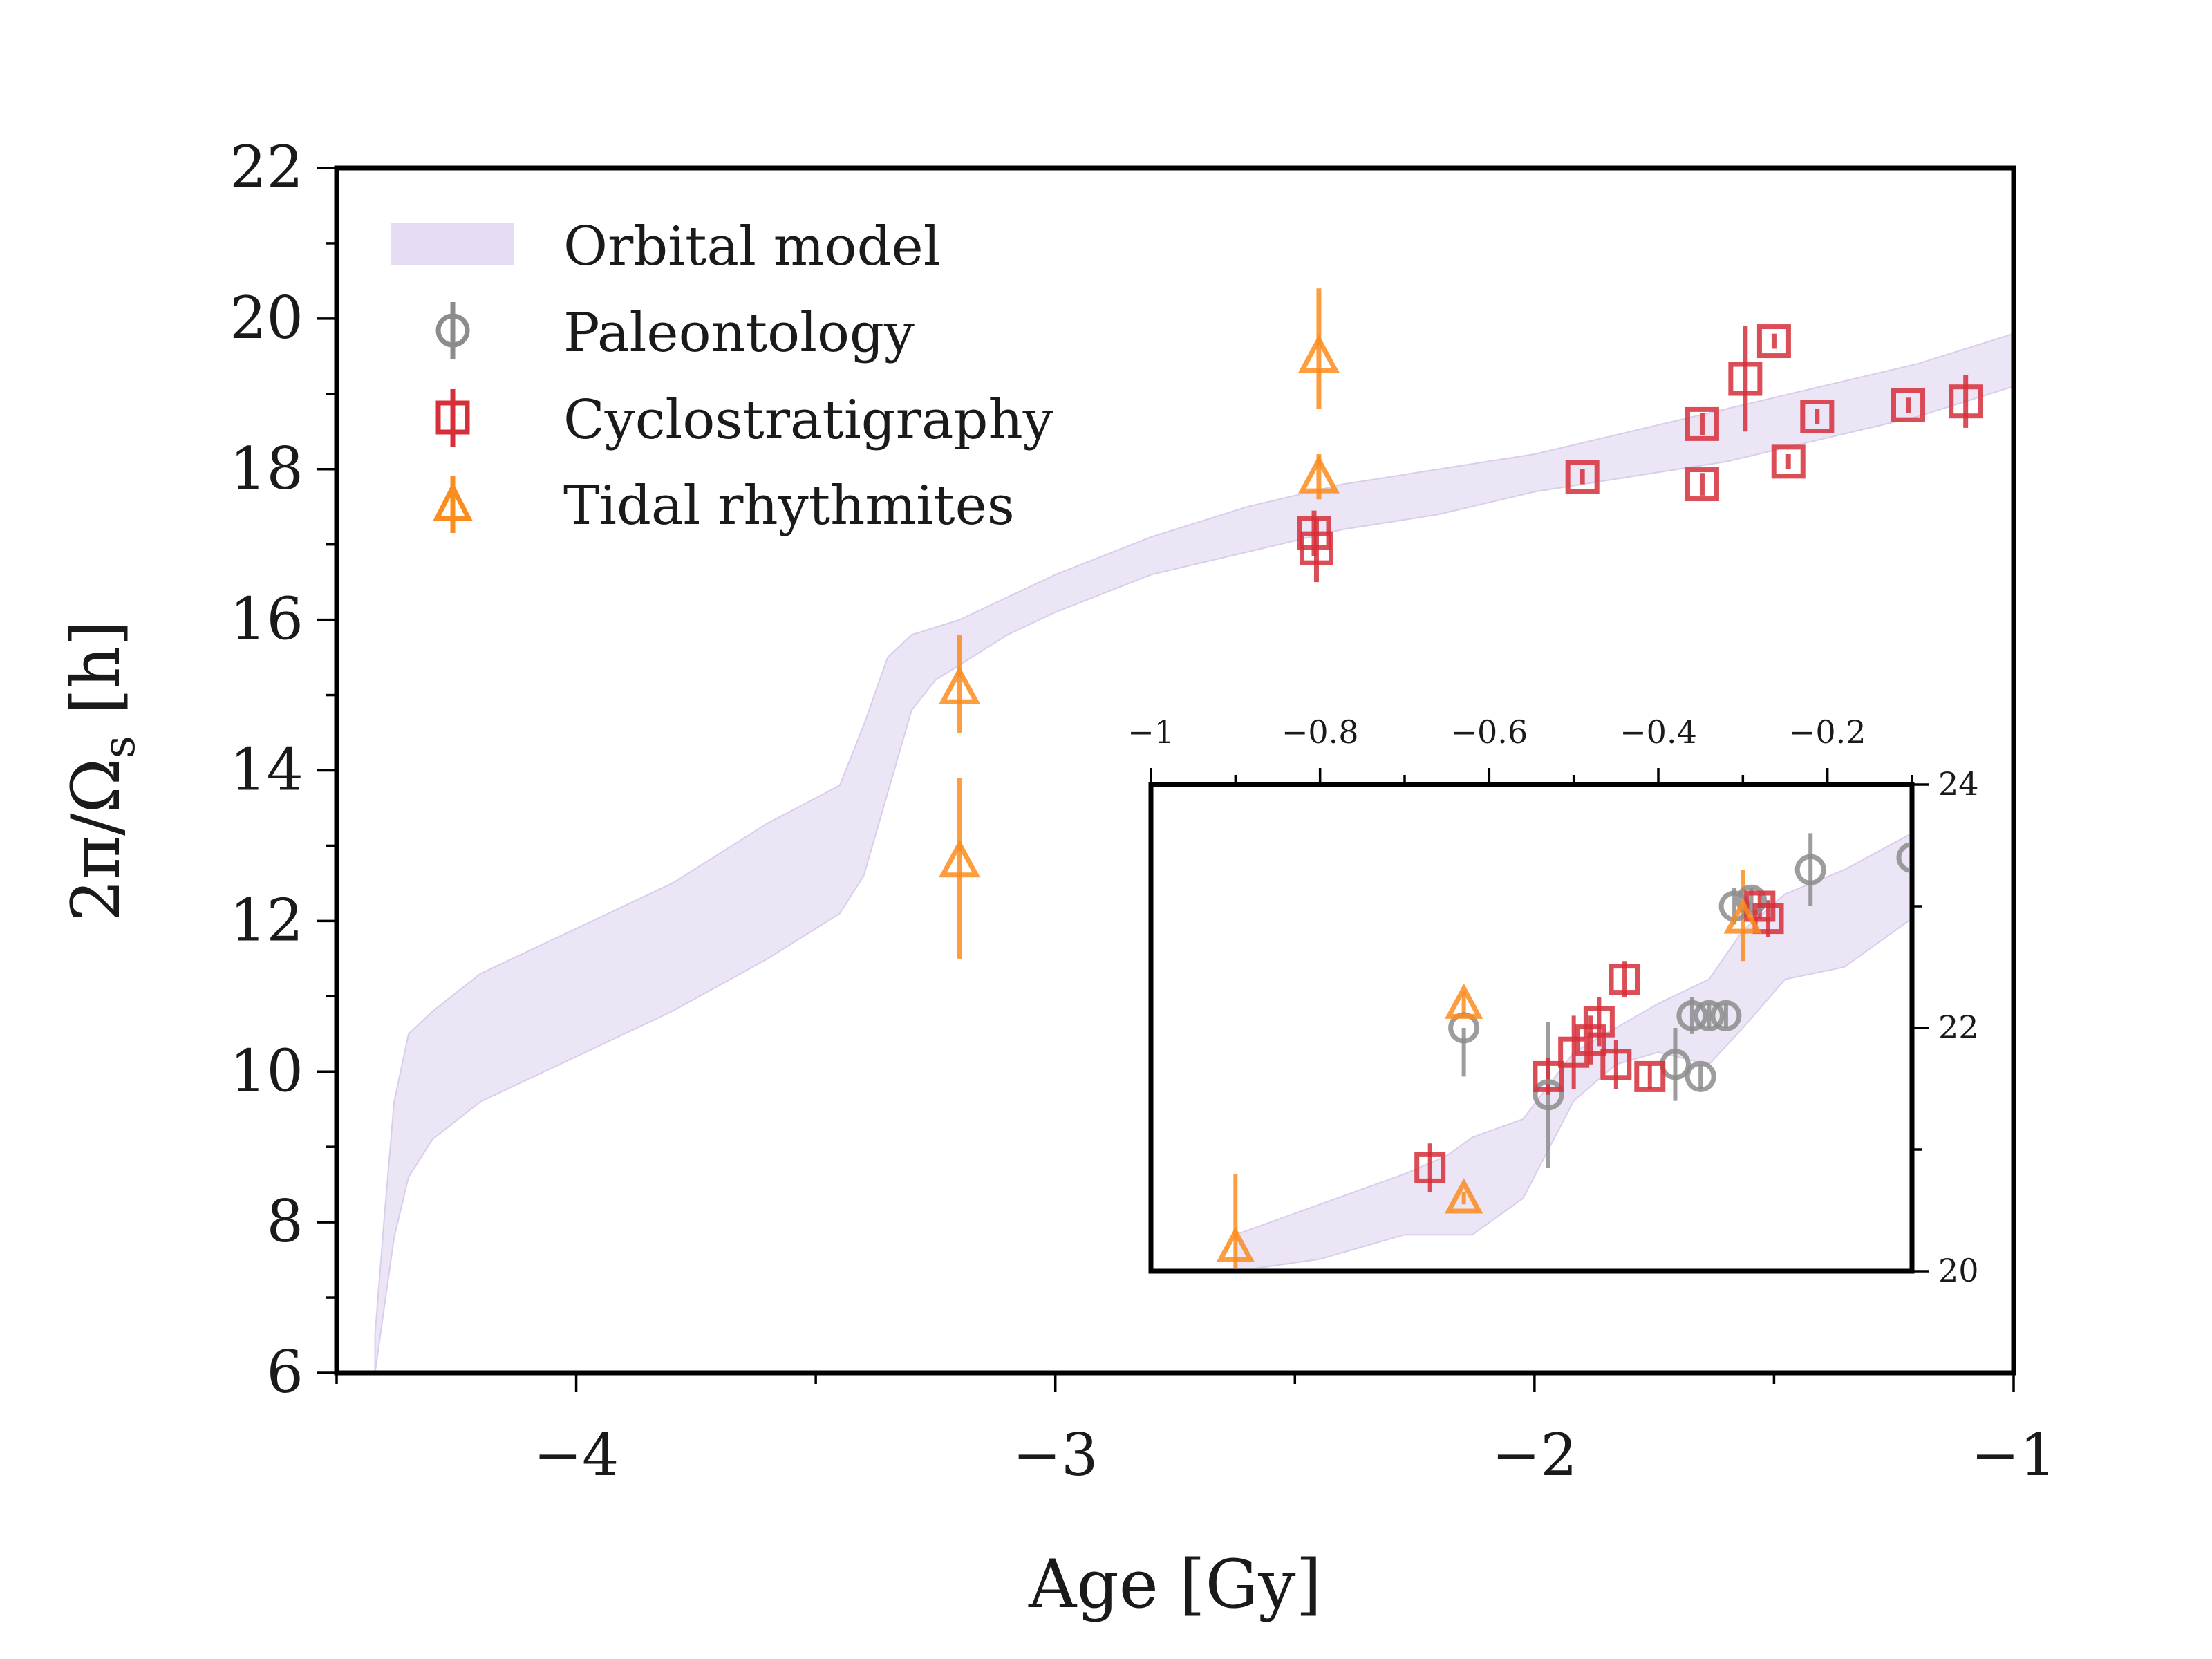 The height and width of the screenshot is (1659, 2212). Describe the element at coordinates (1658, 732) in the screenshot. I see `x-tick-label: −0.4` at that location.